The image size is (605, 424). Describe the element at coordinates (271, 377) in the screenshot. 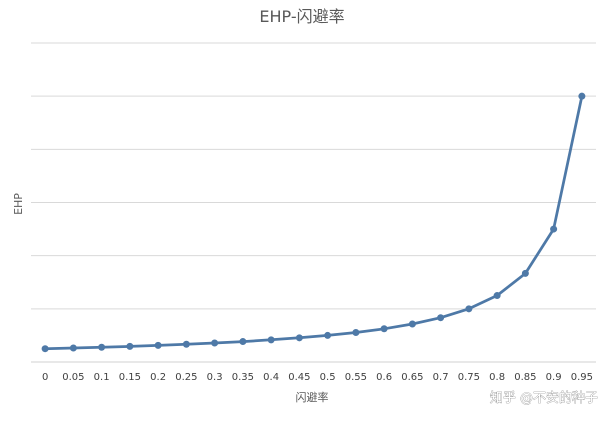

I see `x-tick-label: 0.4` at that location.